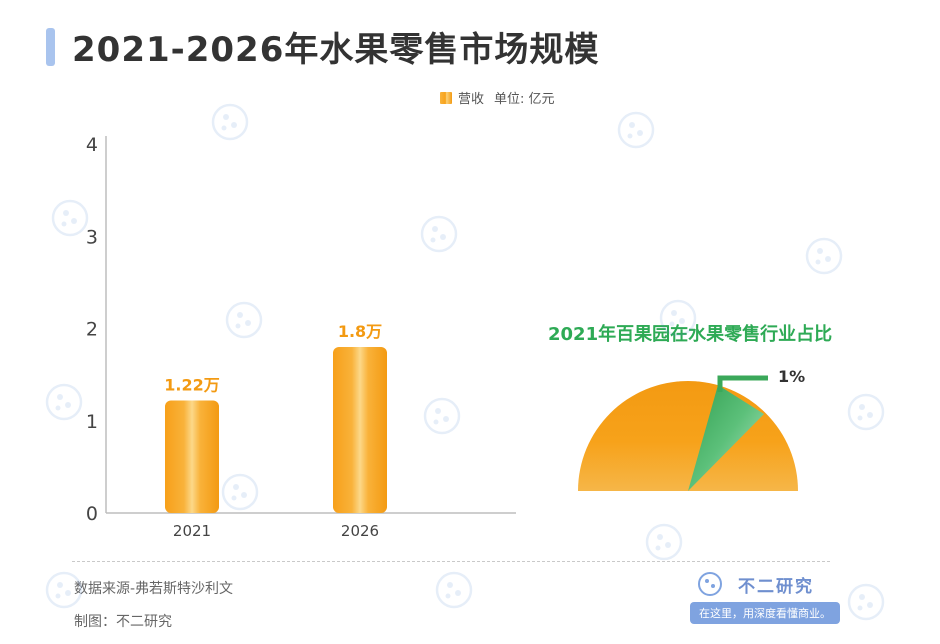  I want to click on y-tick-label: 1, so click(92, 422).